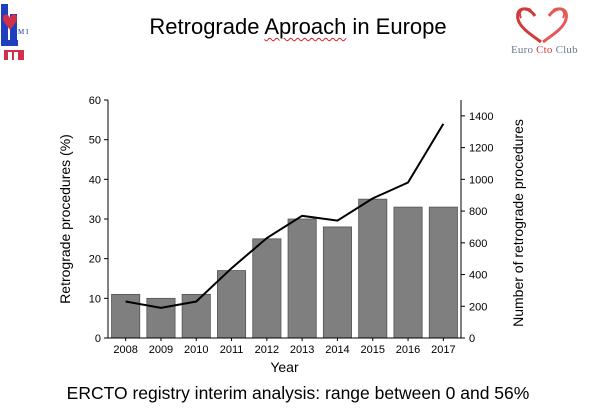 Image resolution: width=596 pixels, height=410 pixels. I want to click on bar-2008, so click(126, 316).